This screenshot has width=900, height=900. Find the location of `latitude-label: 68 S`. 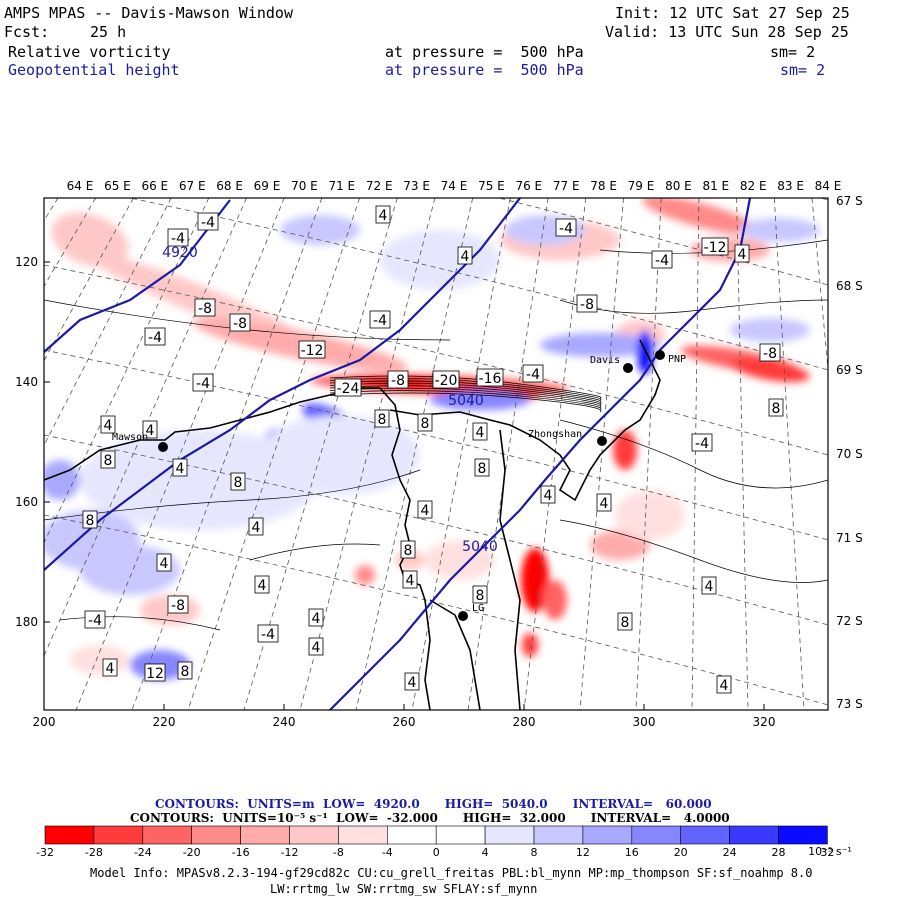

latitude-label: 68 S is located at coordinates (849, 286).